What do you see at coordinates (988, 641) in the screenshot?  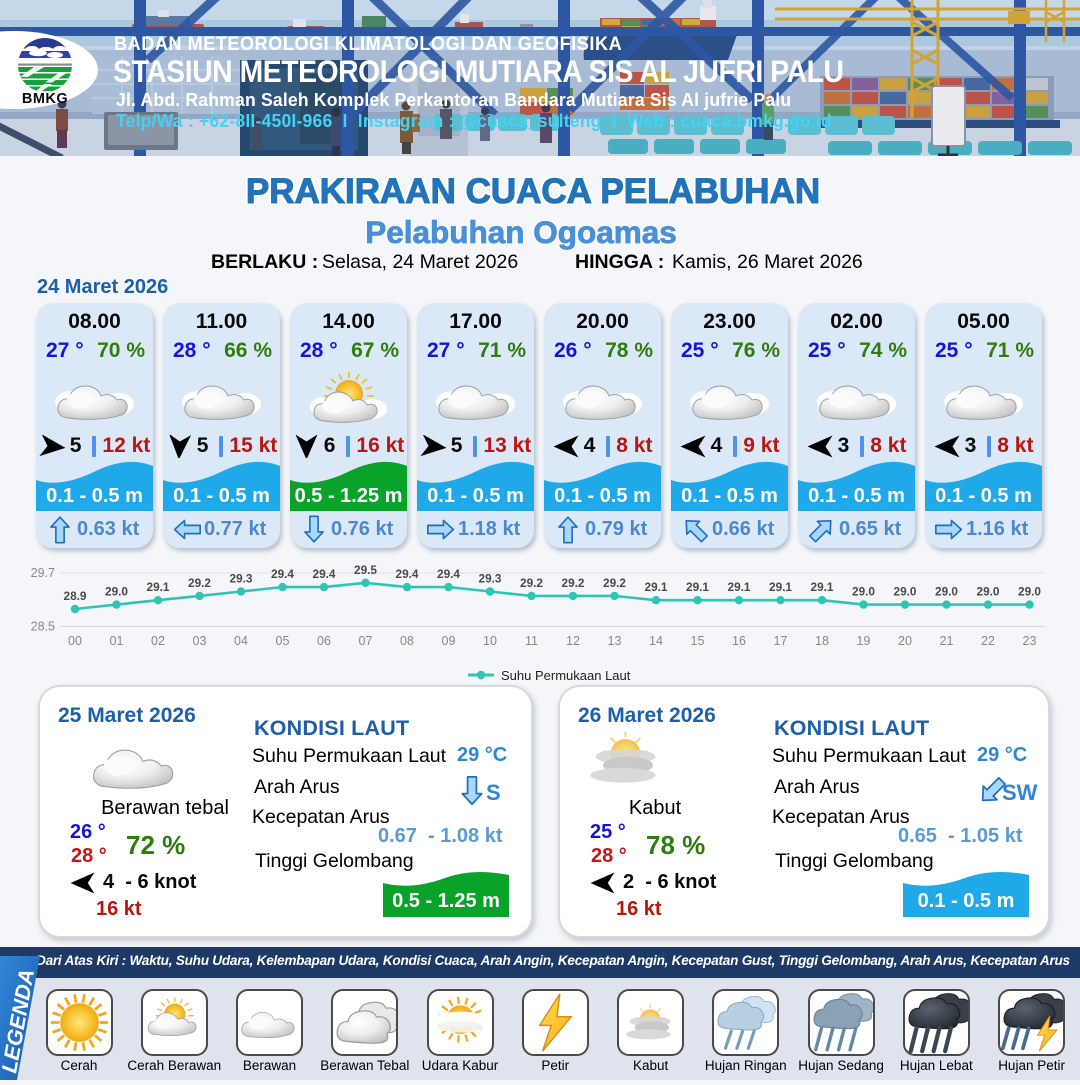 I see `svg-text: 22` at bounding box center [988, 641].